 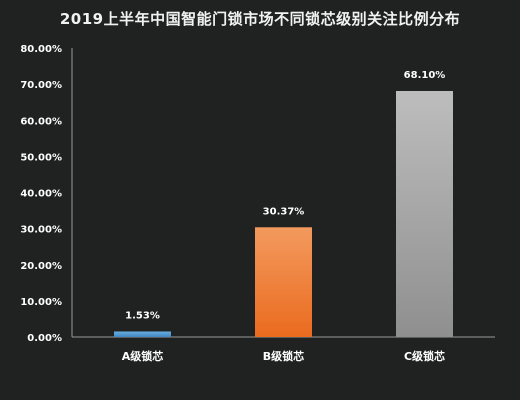 I want to click on y-tick-label: 70.00%, so click(x=41, y=85).